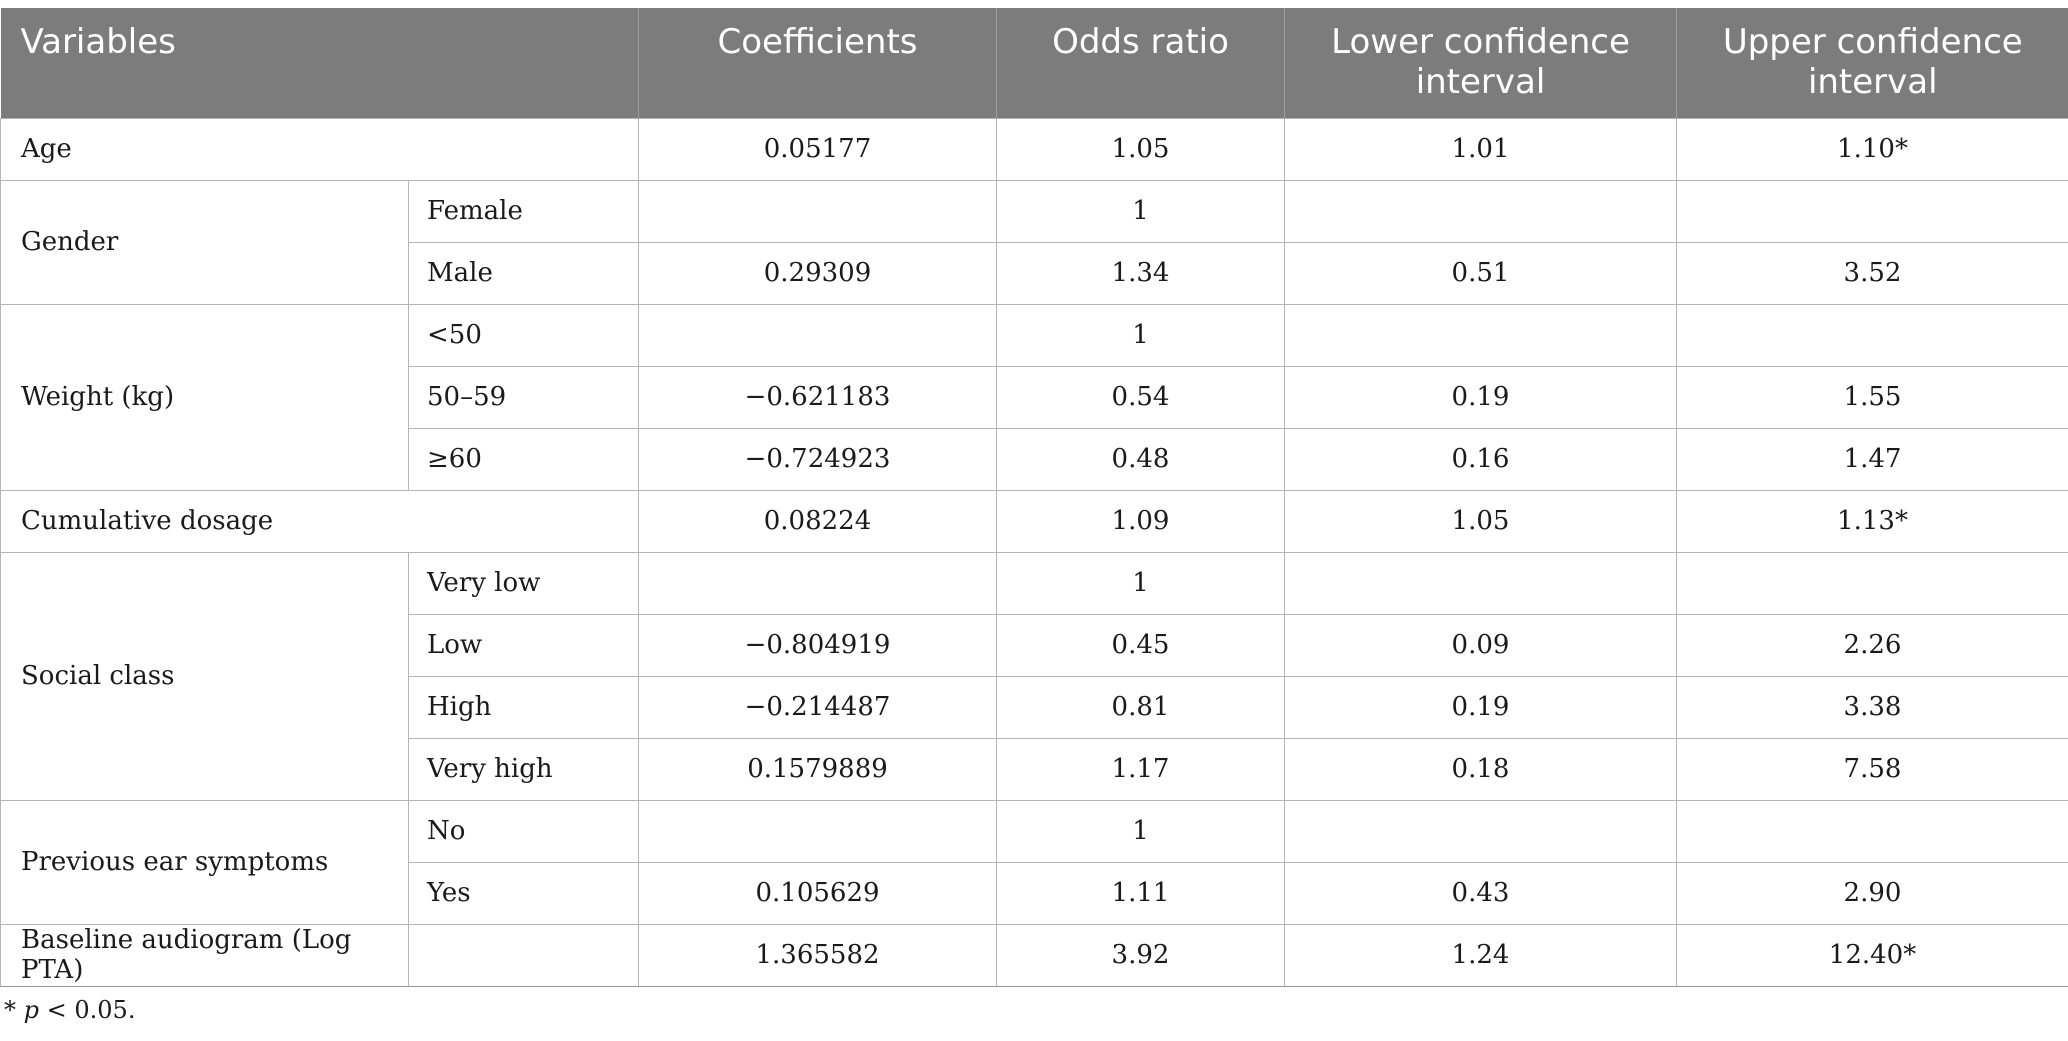 Image resolution: width=2068 pixels, height=1041 pixels. Describe the element at coordinates (14, 1010) in the screenshot. I see `footnote-star: *` at that location.